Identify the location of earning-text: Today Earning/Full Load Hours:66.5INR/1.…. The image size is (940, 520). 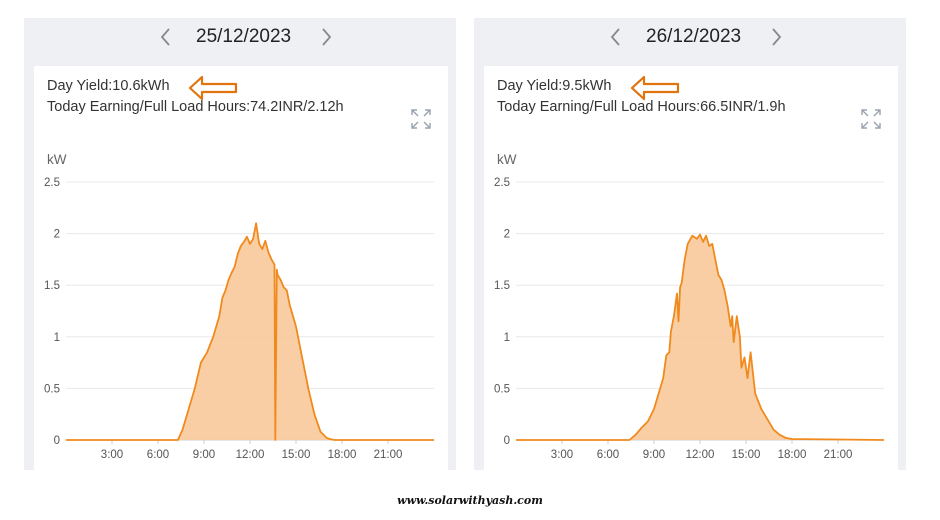
(641, 107).